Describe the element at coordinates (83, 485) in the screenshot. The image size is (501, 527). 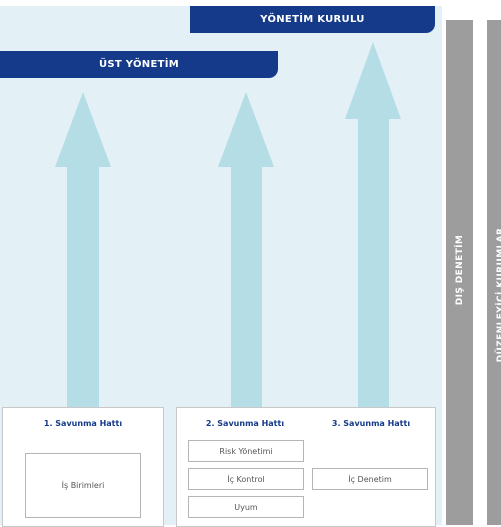
I see `business-units-box: İş Birimleri` at that location.